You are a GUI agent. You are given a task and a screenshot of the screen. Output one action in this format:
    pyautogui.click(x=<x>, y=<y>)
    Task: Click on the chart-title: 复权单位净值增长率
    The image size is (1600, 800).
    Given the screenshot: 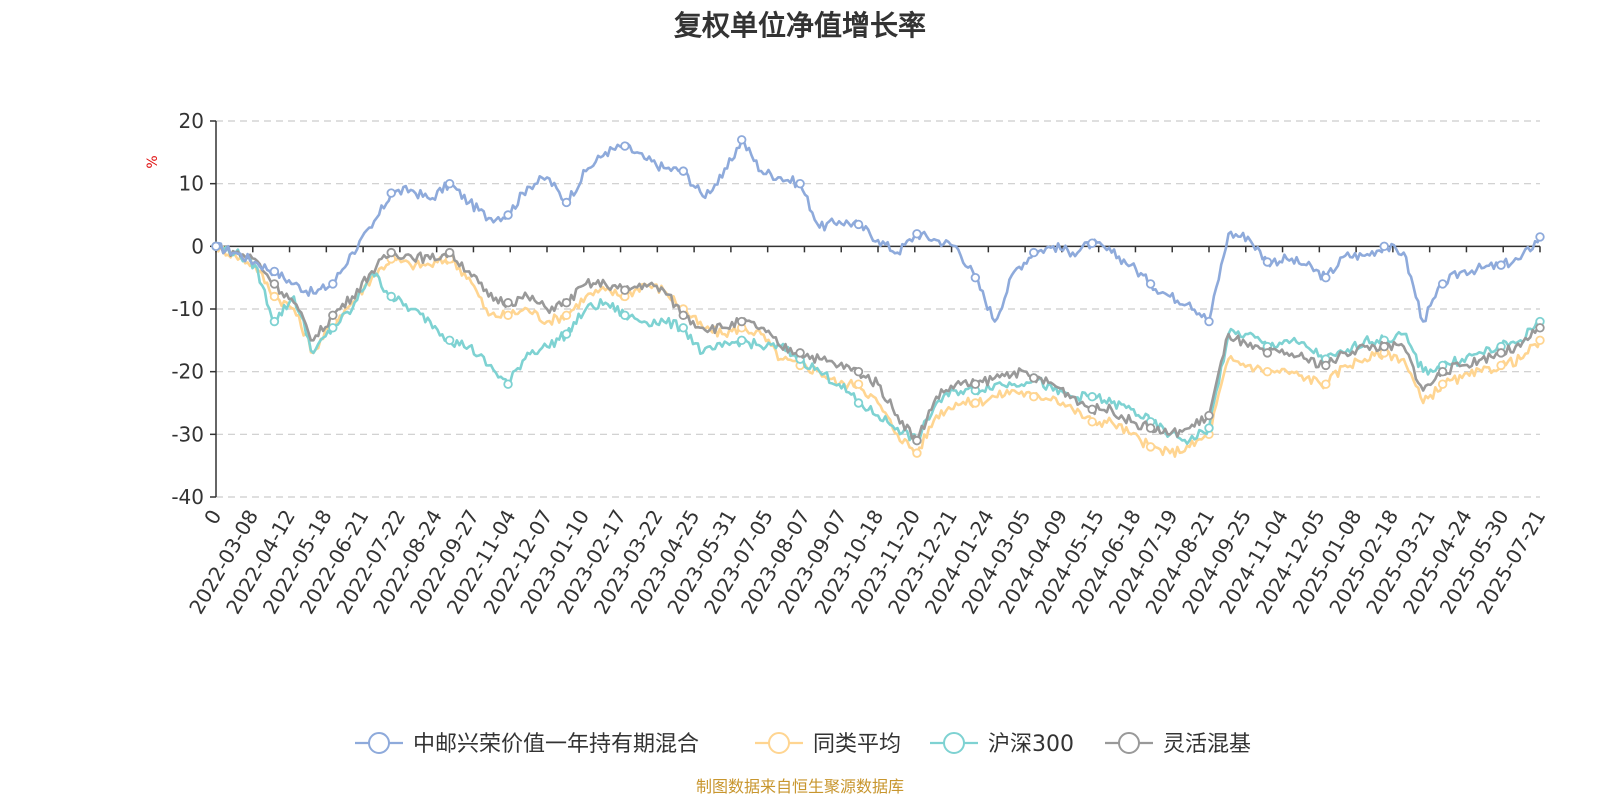 What is the action you would take?
    pyautogui.click(x=800, y=25)
    